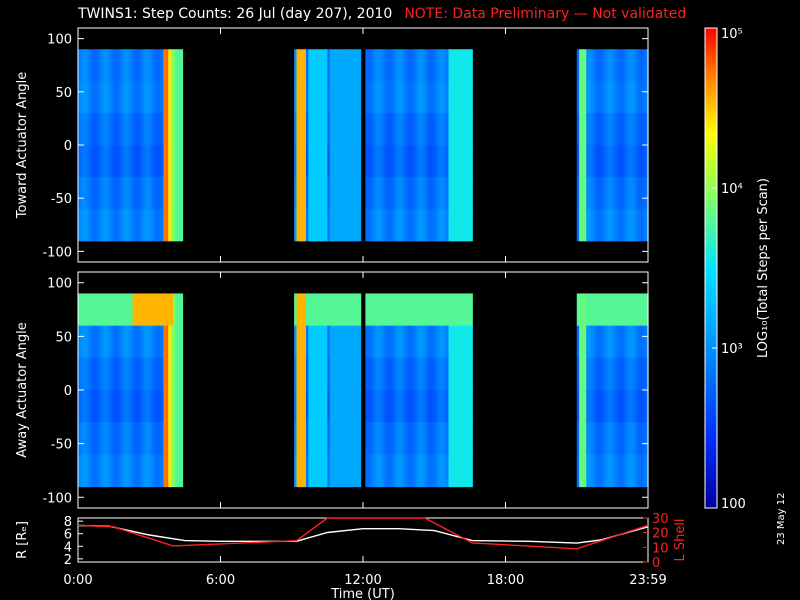 Image resolution: width=800 pixels, height=600 pixels. I want to click on colorbar-gradient, so click(711, 268).